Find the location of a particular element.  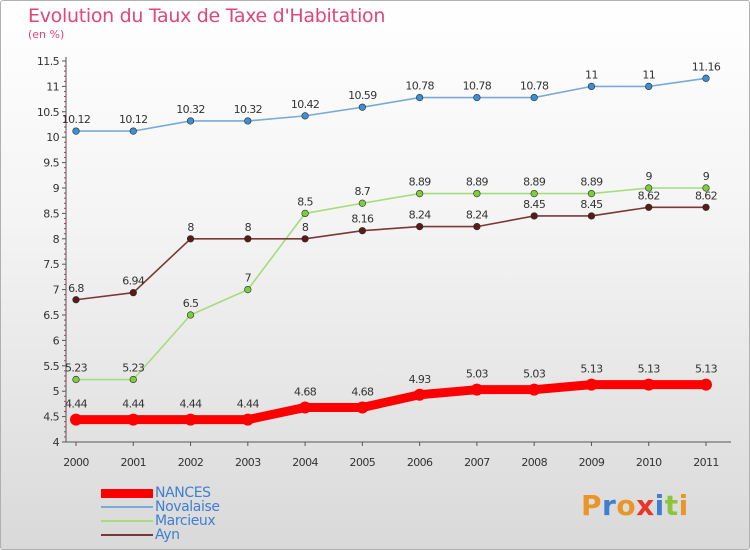

data-label: 8.24 is located at coordinates (420, 215).